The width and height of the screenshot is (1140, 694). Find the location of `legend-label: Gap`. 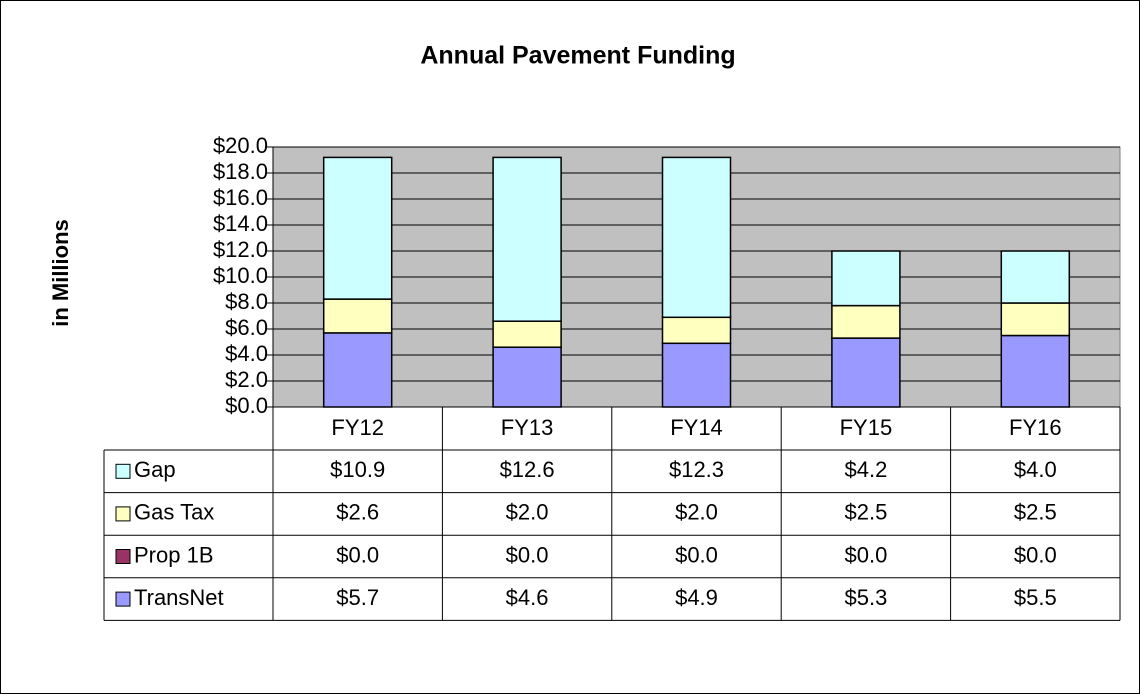

legend-label: Gap is located at coordinates (155, 469).